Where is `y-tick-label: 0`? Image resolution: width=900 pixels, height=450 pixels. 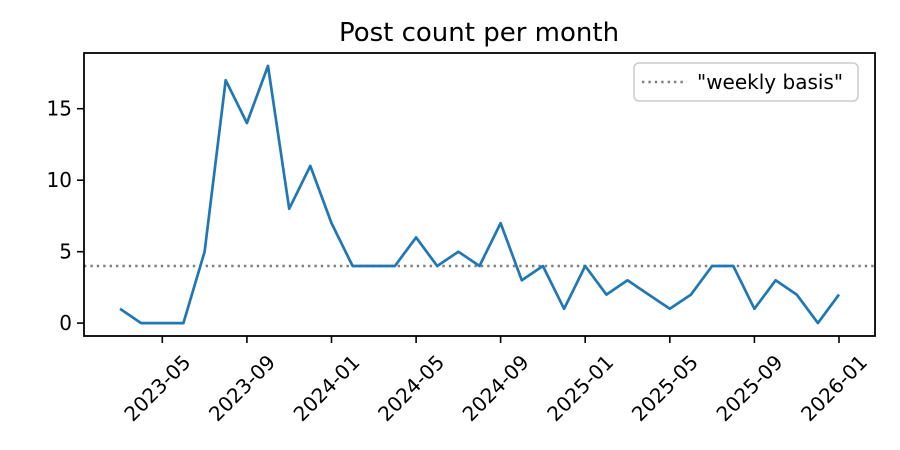 y-tick-label: 0 is located at coordinates (65, 323).